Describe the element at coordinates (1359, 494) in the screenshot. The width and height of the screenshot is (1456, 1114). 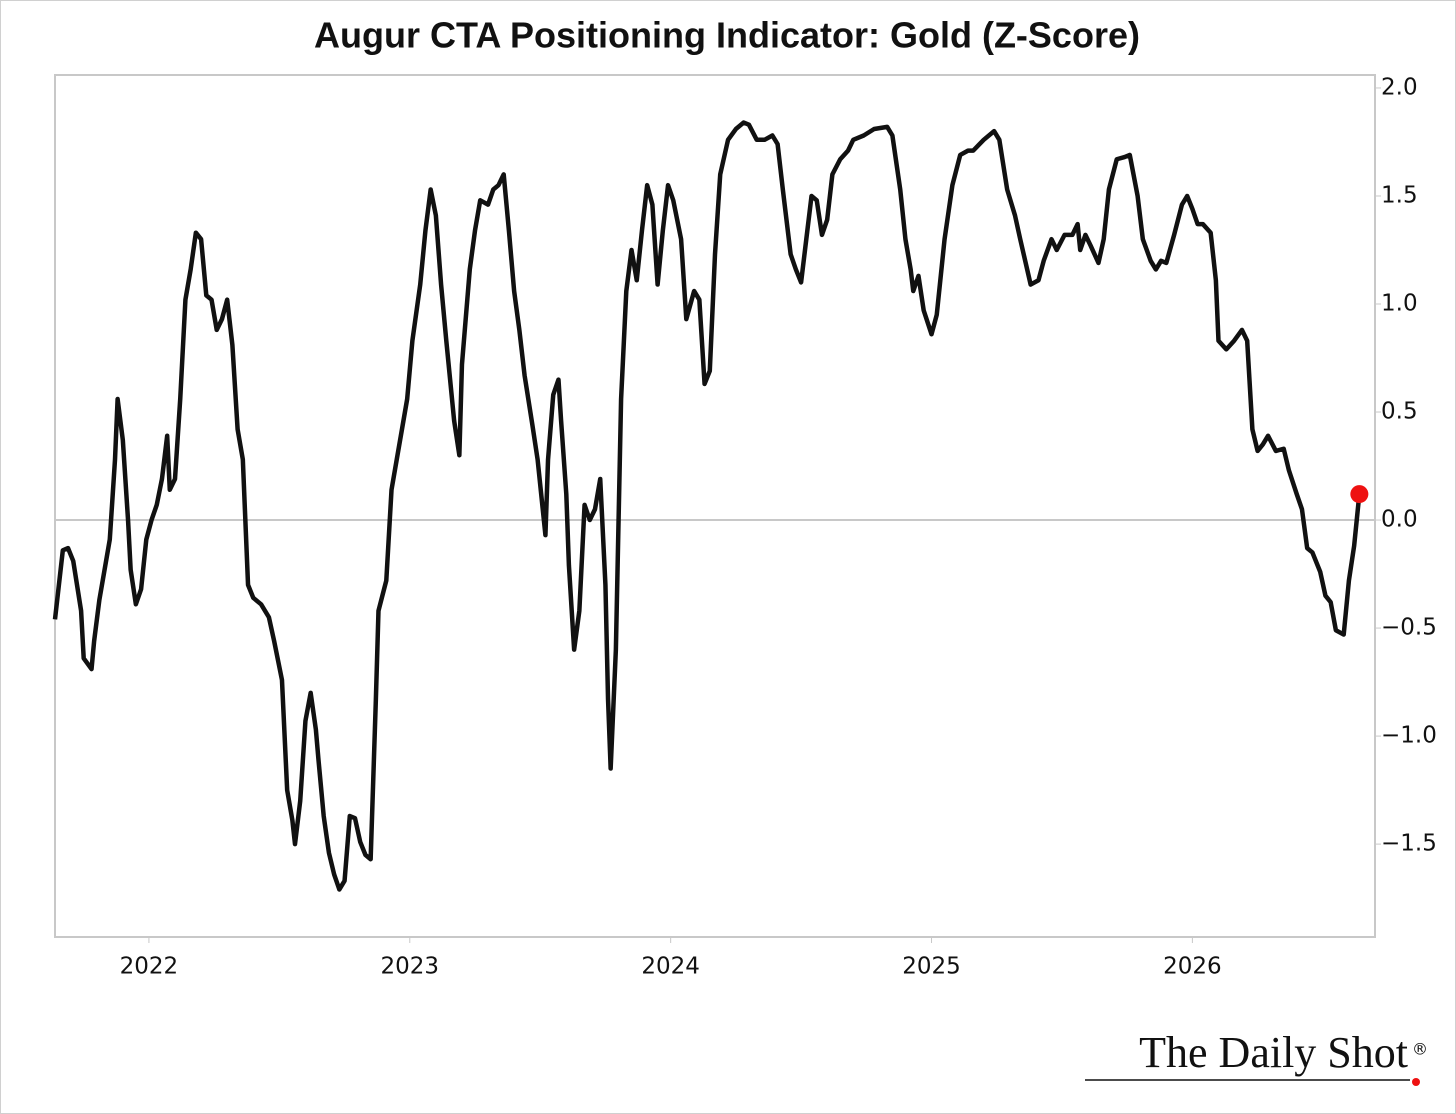
I see `end-marker` at that location.